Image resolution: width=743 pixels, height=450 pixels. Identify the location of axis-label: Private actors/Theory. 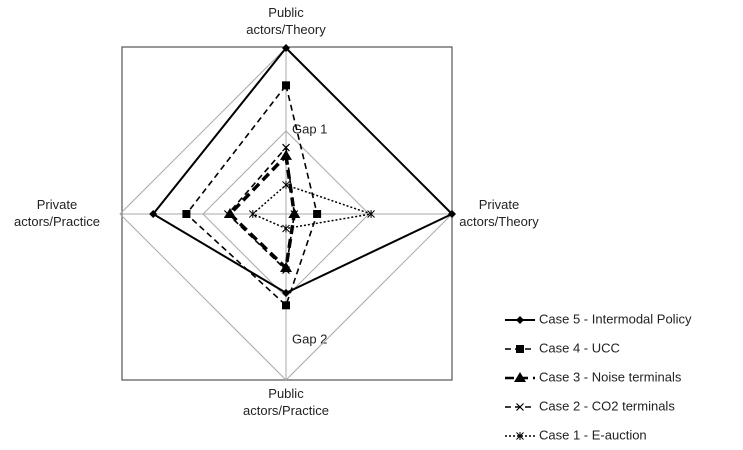
(499, 213).